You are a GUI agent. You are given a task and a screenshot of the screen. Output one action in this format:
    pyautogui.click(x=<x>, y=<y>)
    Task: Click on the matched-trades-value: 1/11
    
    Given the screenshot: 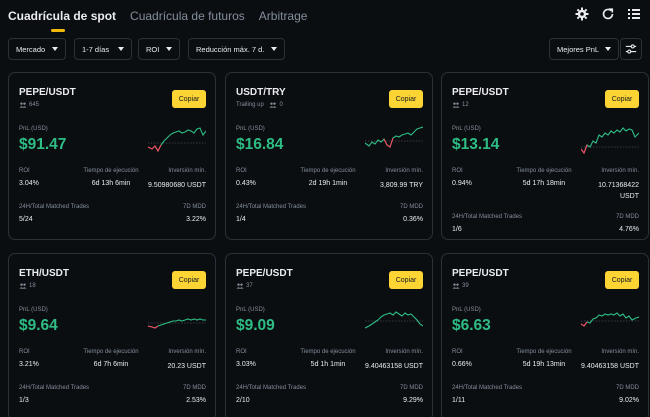 What is the action you would take?
    pyautogui.click(x=459, y=400)
    